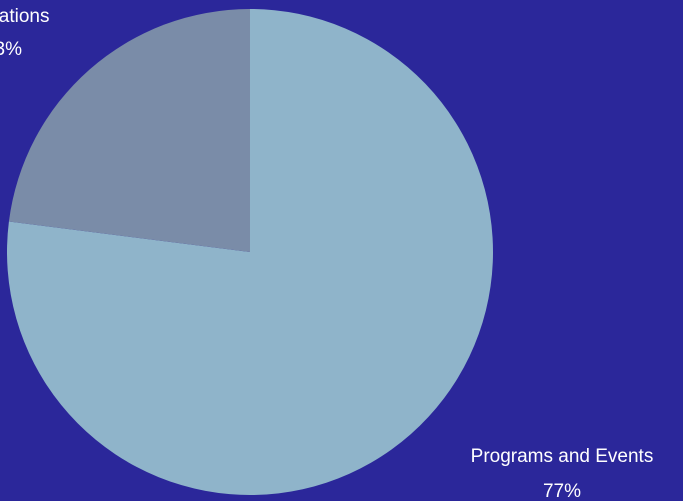 The width and height of the screenshot is (683, 501). What do you see at coordinates (24, 16) in the screenshot?
I see `slice-label-operations: Operations` at bounding box center [24, 16].